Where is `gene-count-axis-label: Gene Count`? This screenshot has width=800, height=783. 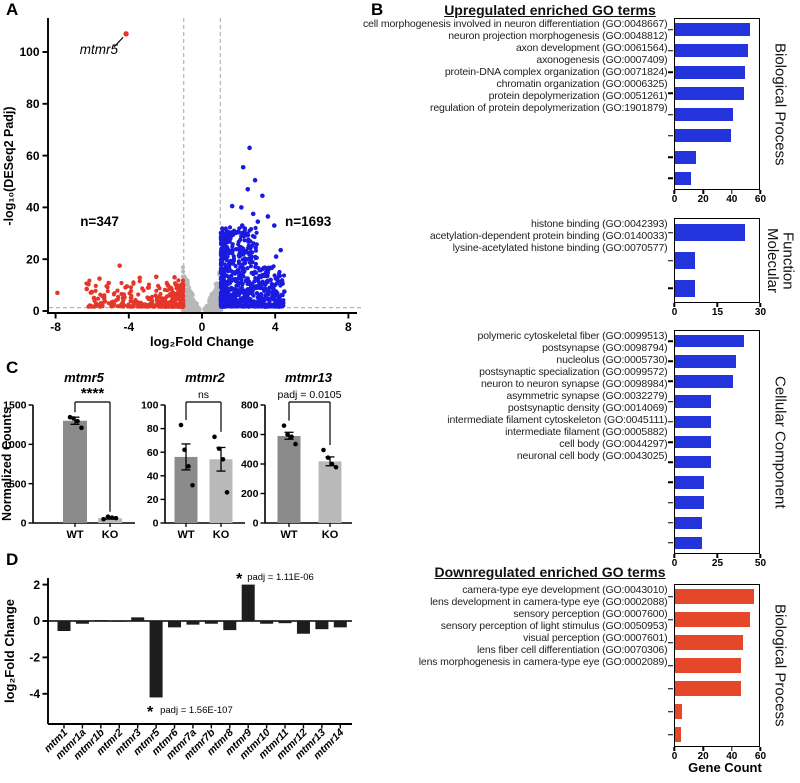 gene-count-axis-label: Gene Count is located at coordinates (725, 767).